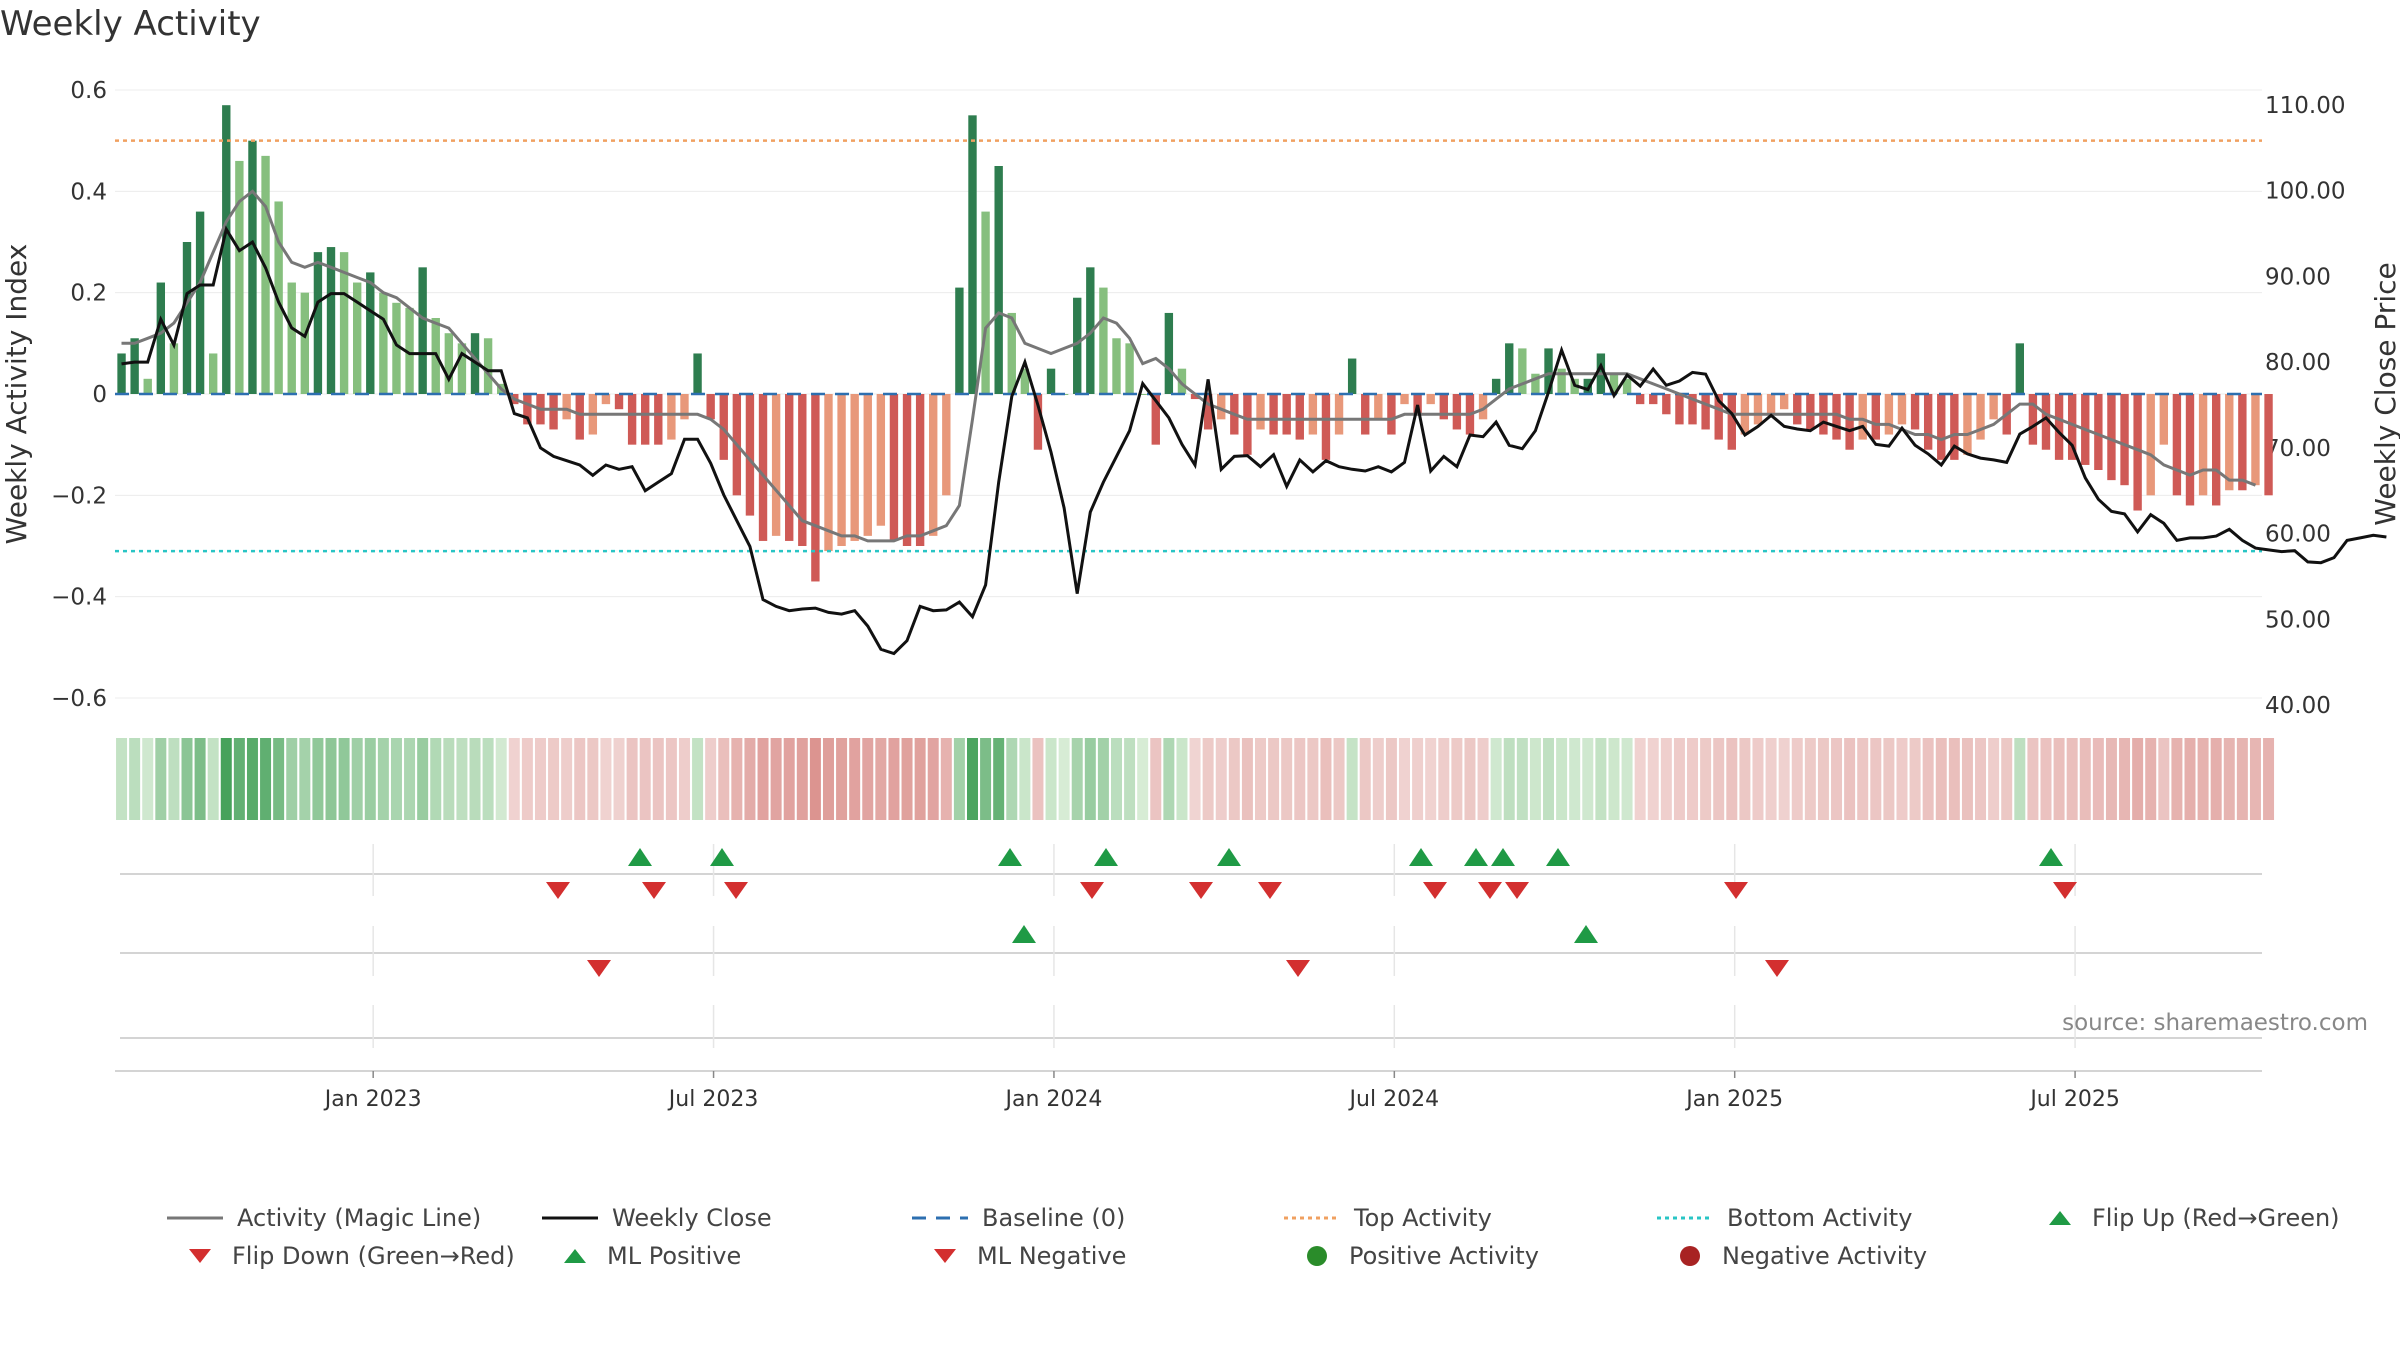  What do you see at coordinates (1444, 1256) in the screenshot?
I see `legend-label-positive-activity: Positive Activity` at bounding box center [1444, 1256].